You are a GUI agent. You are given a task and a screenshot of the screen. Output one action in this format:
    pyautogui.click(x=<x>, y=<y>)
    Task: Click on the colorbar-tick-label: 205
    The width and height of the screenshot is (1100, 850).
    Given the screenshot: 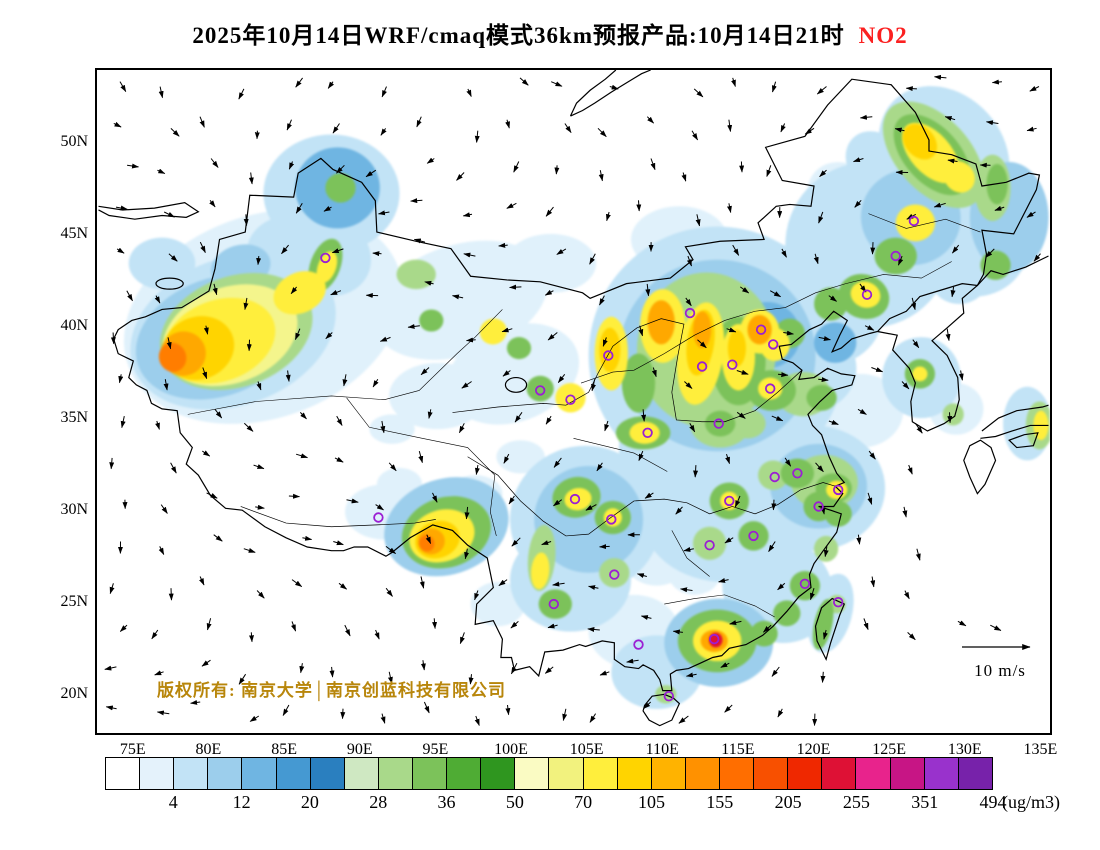 What is the action you would take?
    pyautogui.click(x=788, y=802)
    